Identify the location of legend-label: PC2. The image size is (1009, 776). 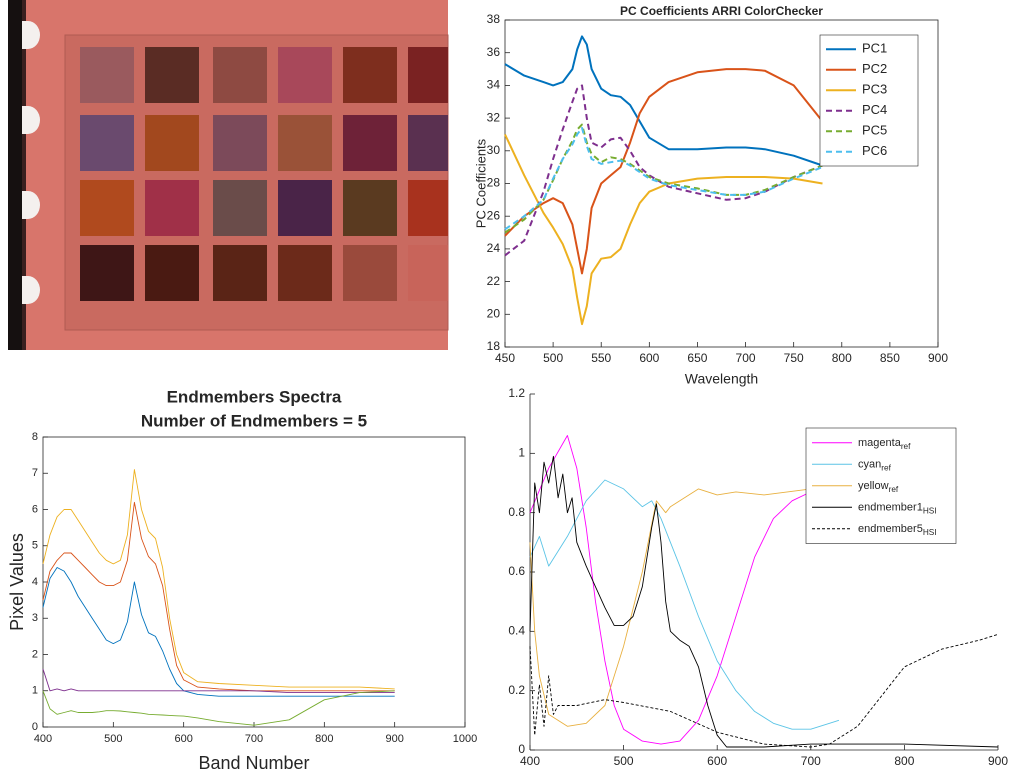
(874, 68).